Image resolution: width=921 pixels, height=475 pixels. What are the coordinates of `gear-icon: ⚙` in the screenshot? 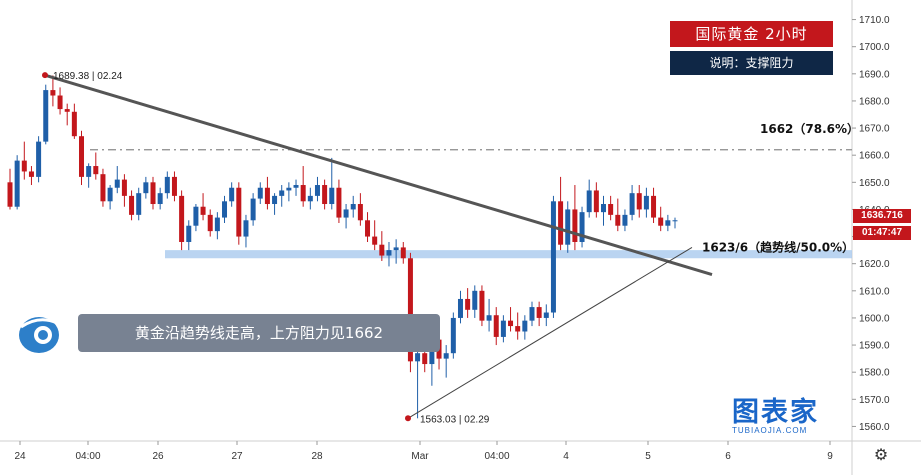 It's located at (881, 455).